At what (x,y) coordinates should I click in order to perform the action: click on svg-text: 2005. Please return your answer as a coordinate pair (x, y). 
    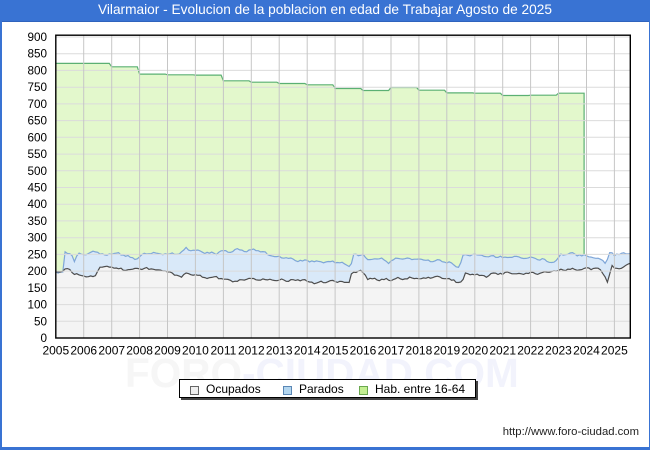
    Looking at the image, I should click on (55, 351).